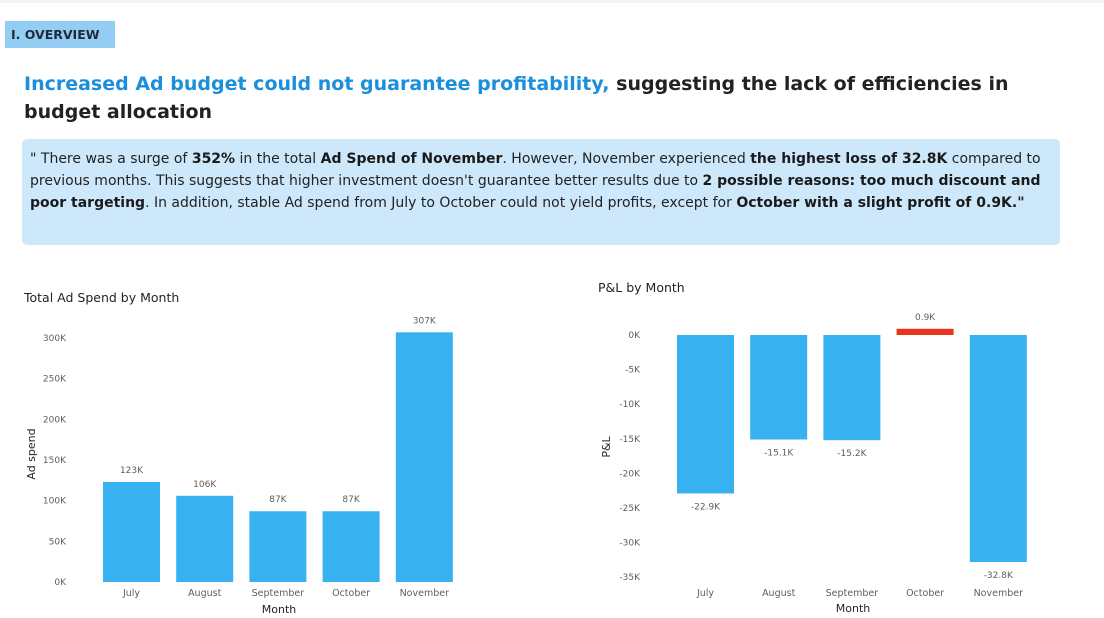 Image resolution: width=1104 pixels, height=618 pixels. I want to click on top-divider, so click(552, 1).